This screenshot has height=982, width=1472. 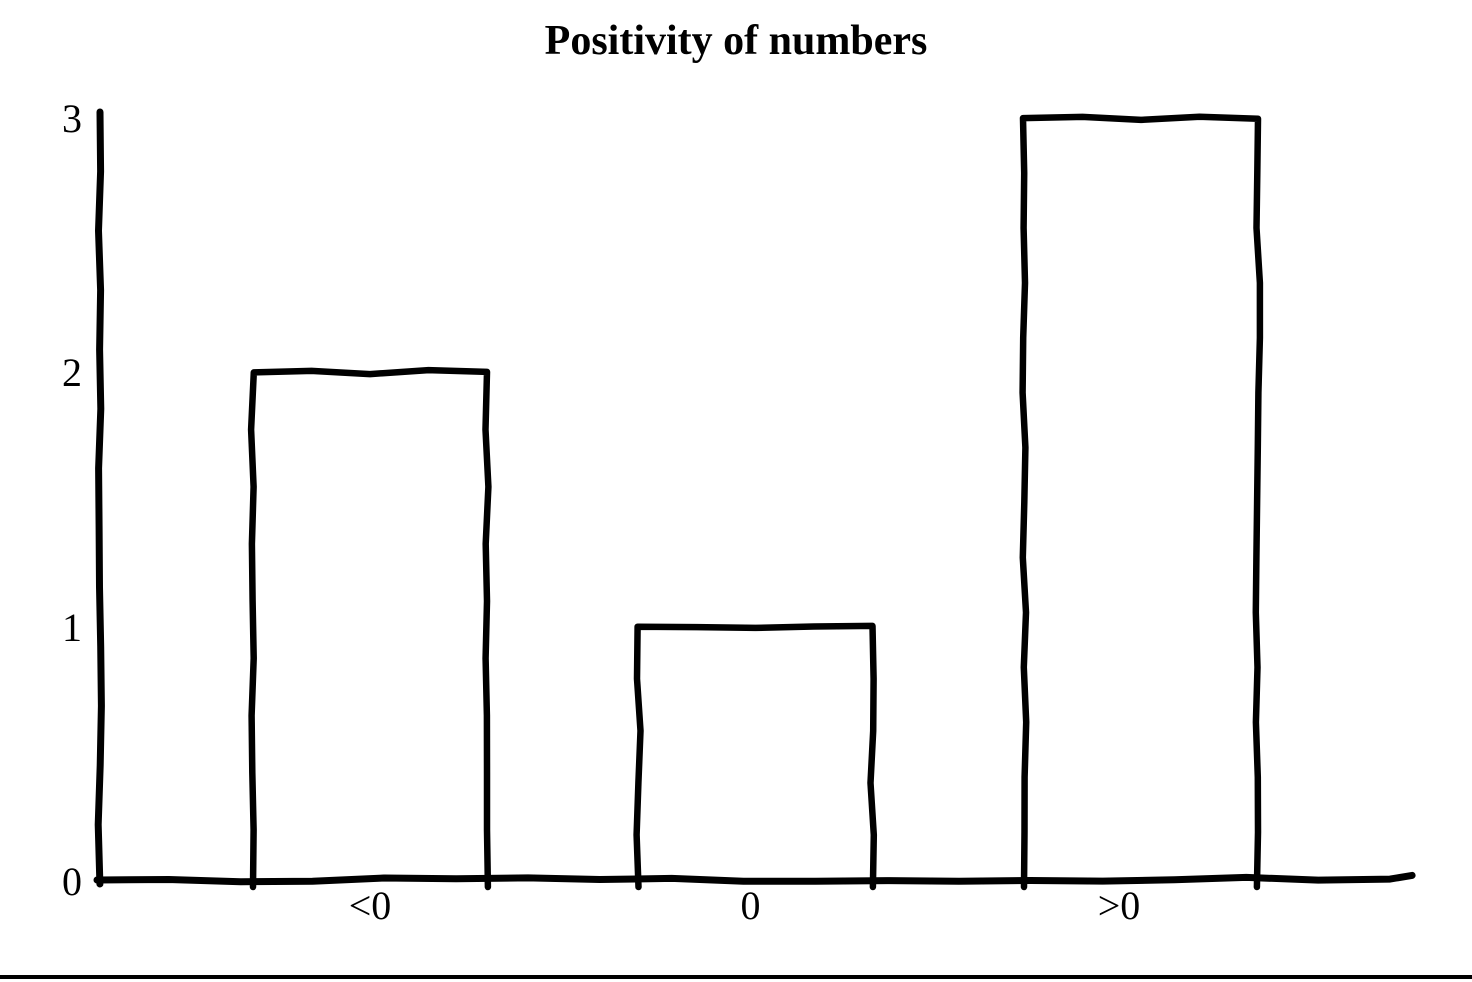 What do you see at coordinates (72, 119) in the screenshot?
I see `y-tick-label: 3` at bounding box center [72, 119].